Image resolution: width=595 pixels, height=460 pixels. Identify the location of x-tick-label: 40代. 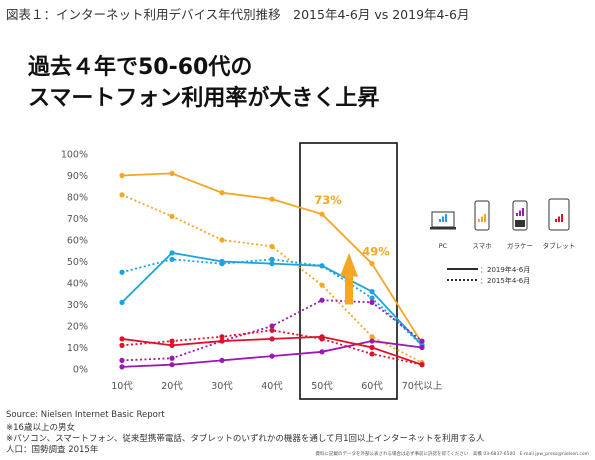
(272, 386).